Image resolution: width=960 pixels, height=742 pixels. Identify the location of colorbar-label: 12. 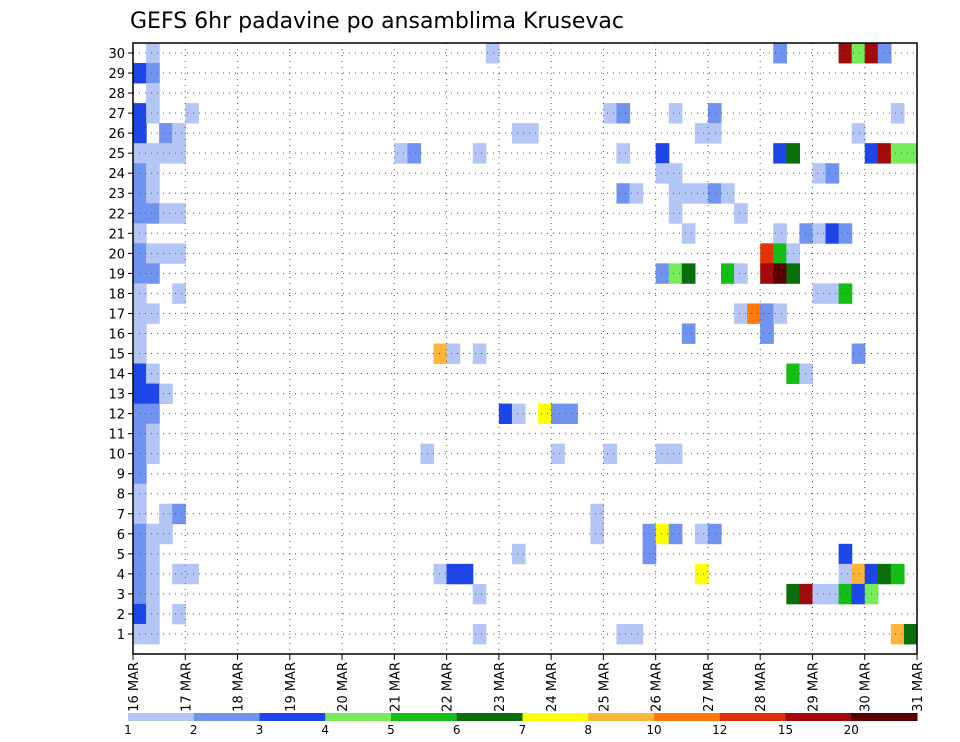
(719, 730).